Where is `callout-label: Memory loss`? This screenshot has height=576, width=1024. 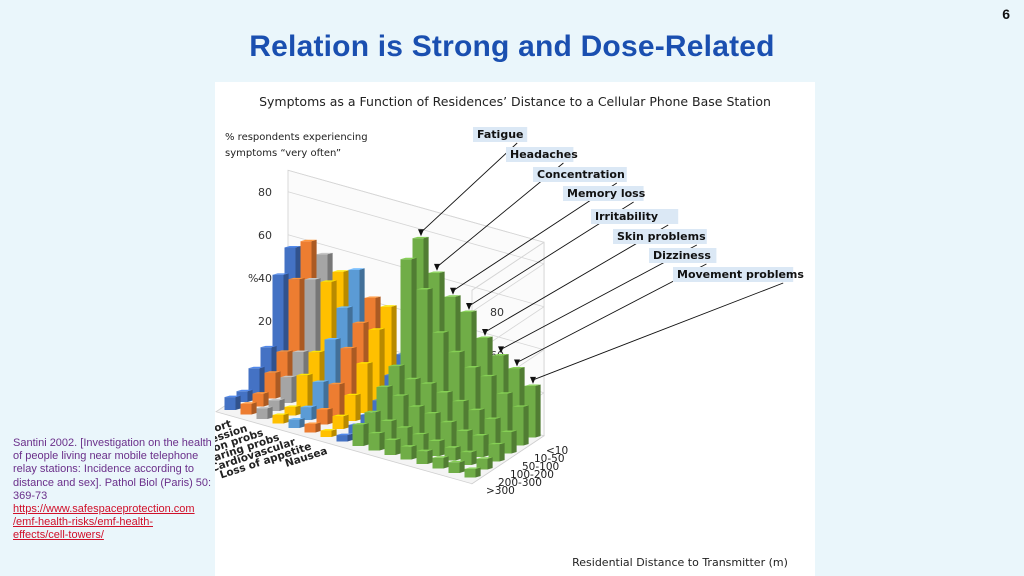 callout-label: Memory loss is located at coordinates (606, 193).